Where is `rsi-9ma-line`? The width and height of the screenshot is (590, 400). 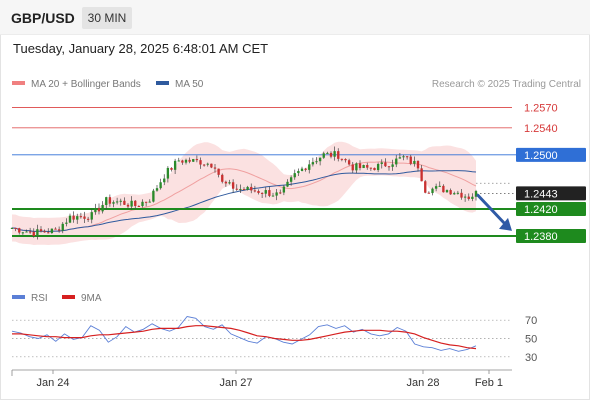 rsi-9ma-line is located at coordinates (244, 337).